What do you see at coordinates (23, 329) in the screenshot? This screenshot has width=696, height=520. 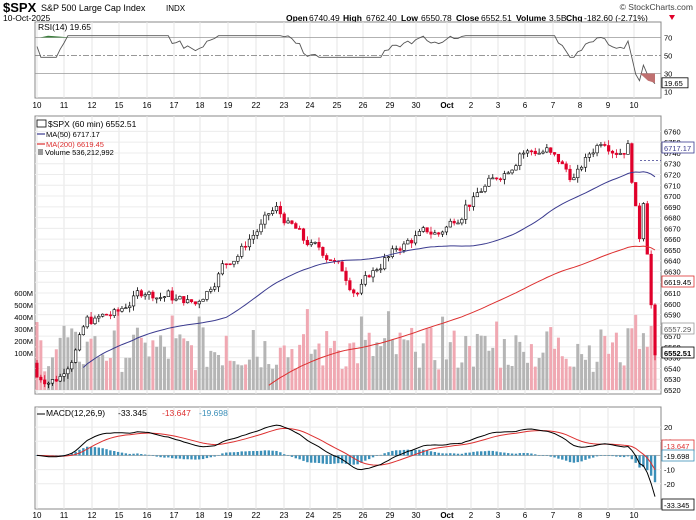 I see `volume-tick-label: 300M` at bounding box center [23, 329].